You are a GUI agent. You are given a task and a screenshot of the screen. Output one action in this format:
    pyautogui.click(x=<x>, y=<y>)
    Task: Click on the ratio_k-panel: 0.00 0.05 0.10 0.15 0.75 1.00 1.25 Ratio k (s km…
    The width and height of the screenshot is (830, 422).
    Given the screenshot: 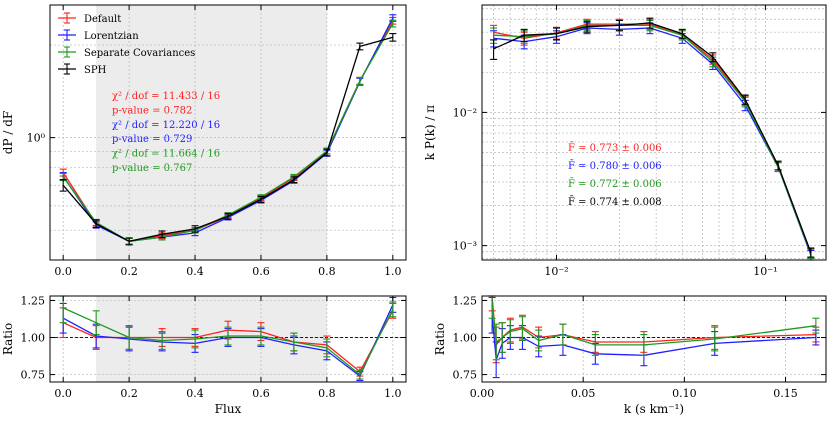 What is the action you would take?
    pyautogui.click(x=630, y=355)
    